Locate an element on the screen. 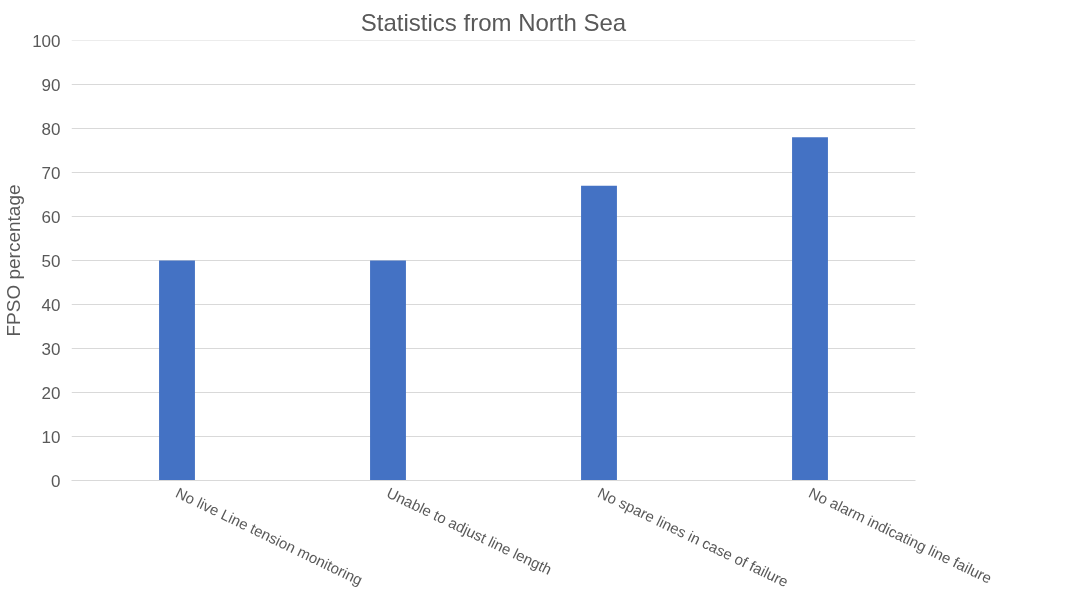  y-tick-label: 80 is located at coordinates (51, 129).